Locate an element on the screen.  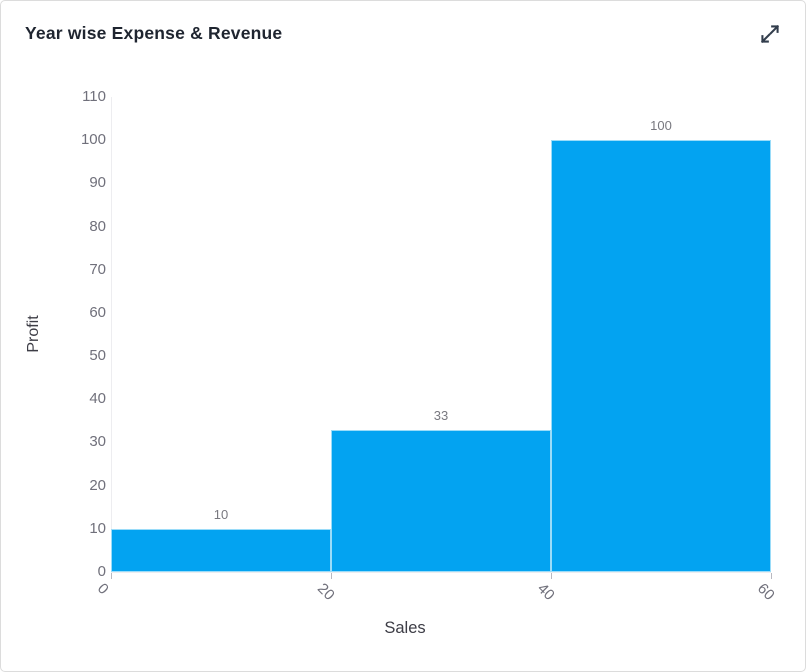
y-tick-label: 40 is located at coordinates (97, 399).